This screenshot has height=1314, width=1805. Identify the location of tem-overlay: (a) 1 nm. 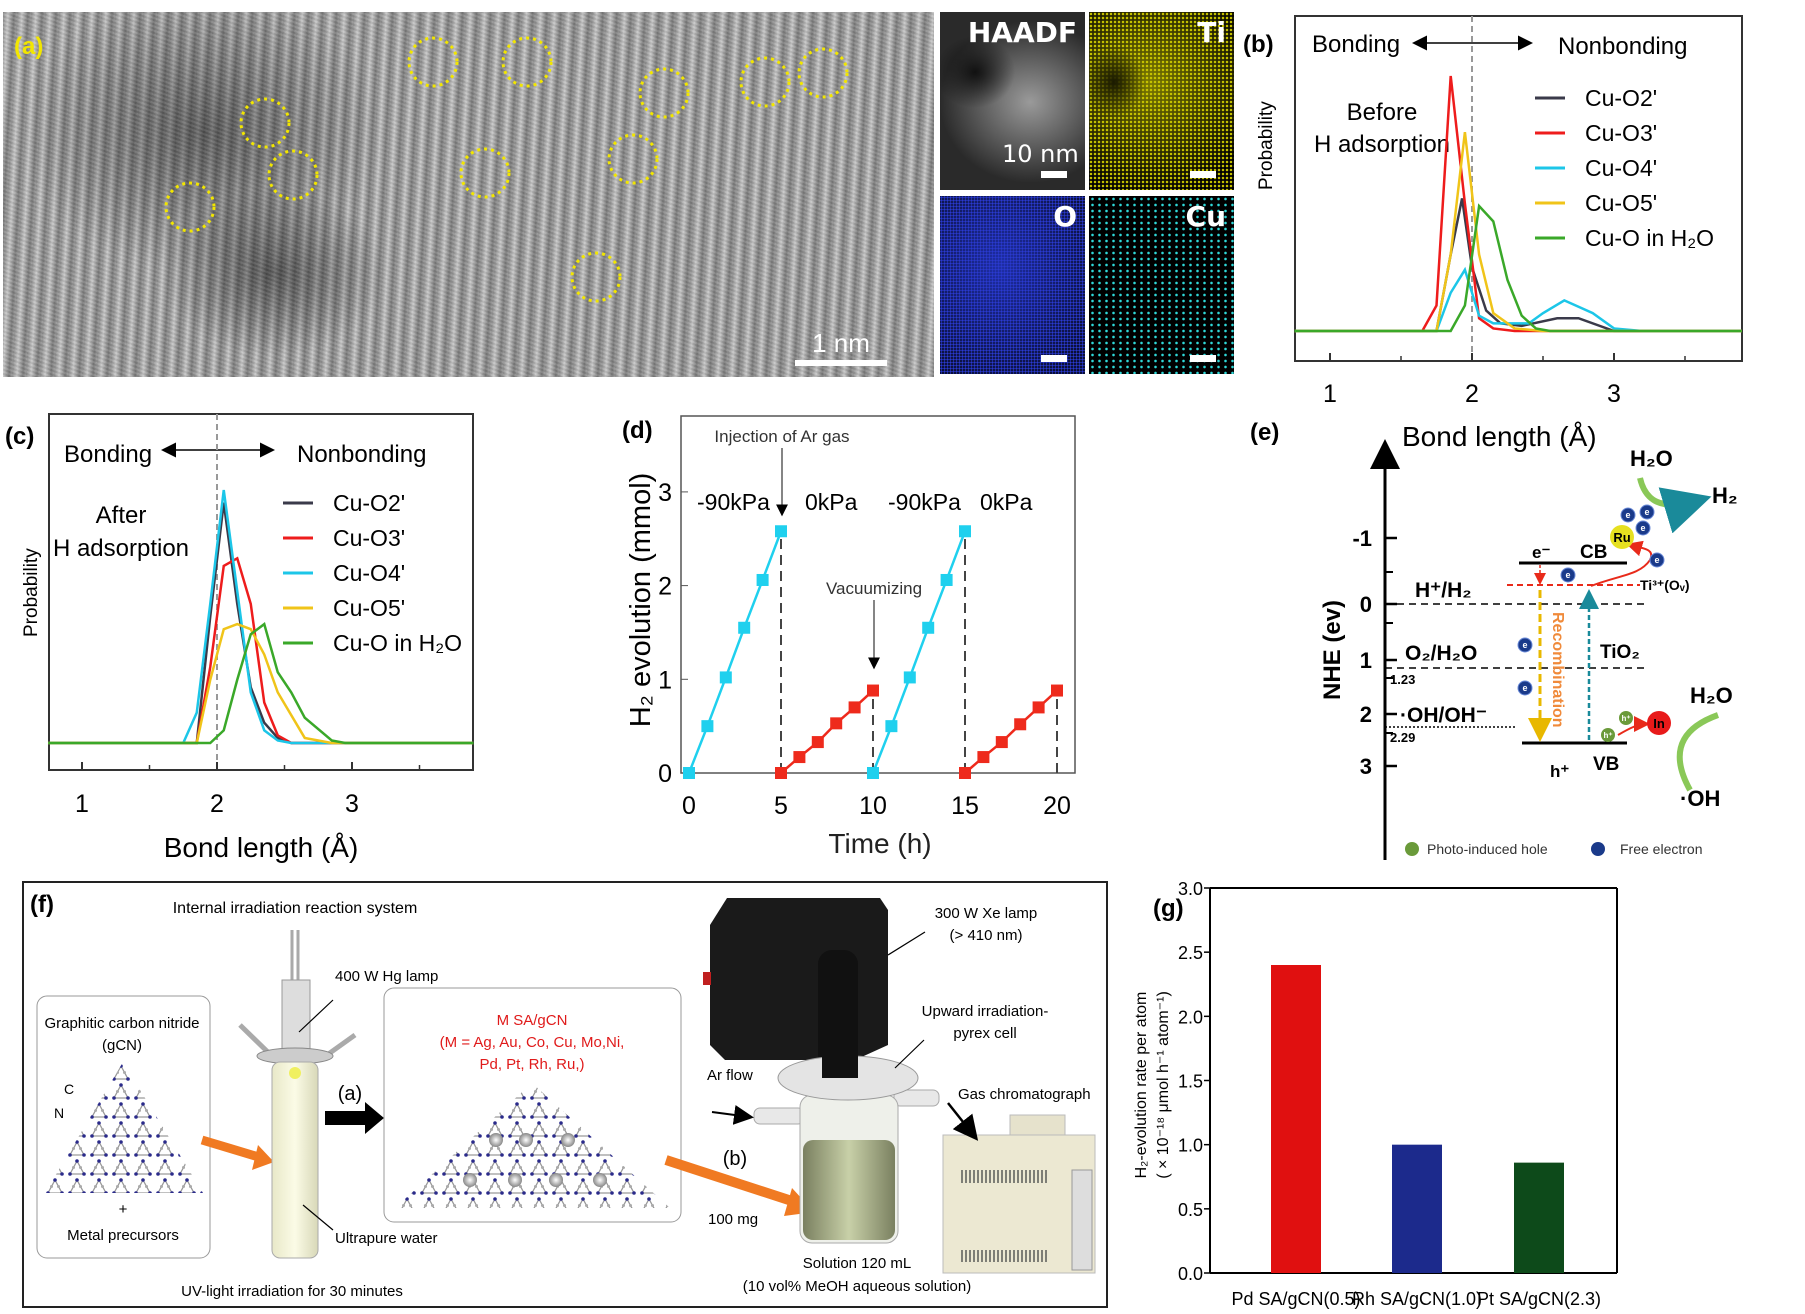
(450, 199).